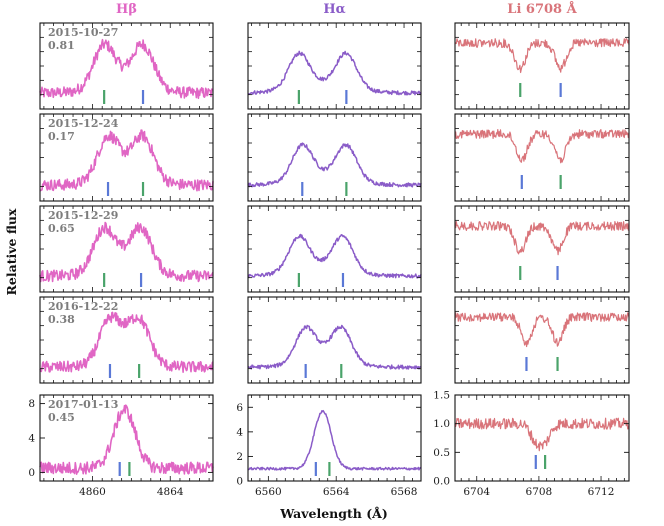  Describe the element at coordinates (539, 492) in the screenshot. I see `x-tick-label: 6708` at that location.